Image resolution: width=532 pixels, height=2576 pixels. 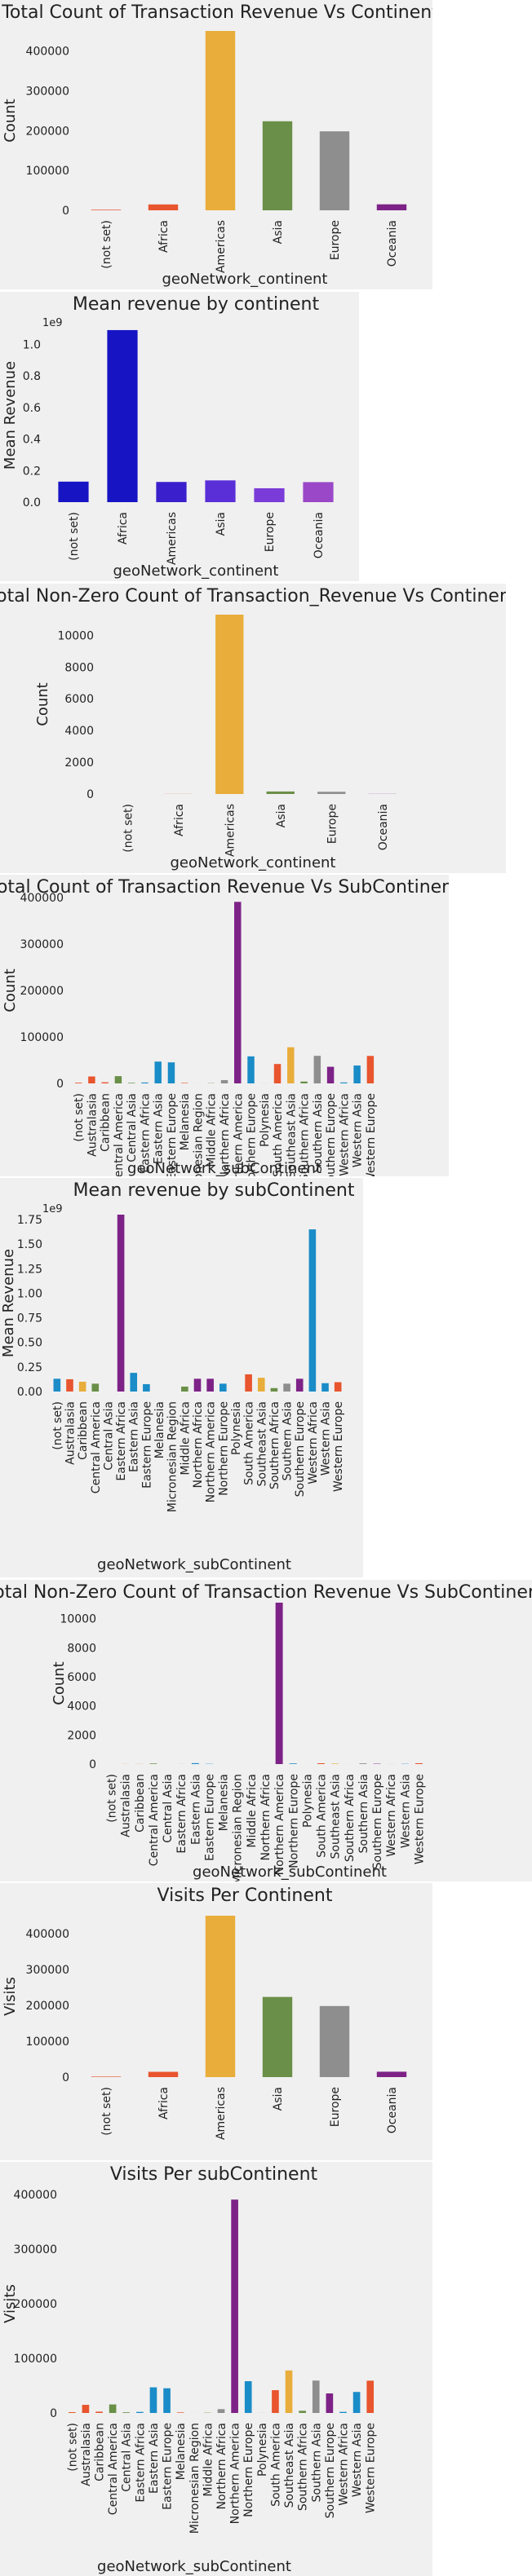 What do you see at coordinates (48, 131) in the screenshot?
I see `y-tick-label: 200000` at bounding box center [48, 131].